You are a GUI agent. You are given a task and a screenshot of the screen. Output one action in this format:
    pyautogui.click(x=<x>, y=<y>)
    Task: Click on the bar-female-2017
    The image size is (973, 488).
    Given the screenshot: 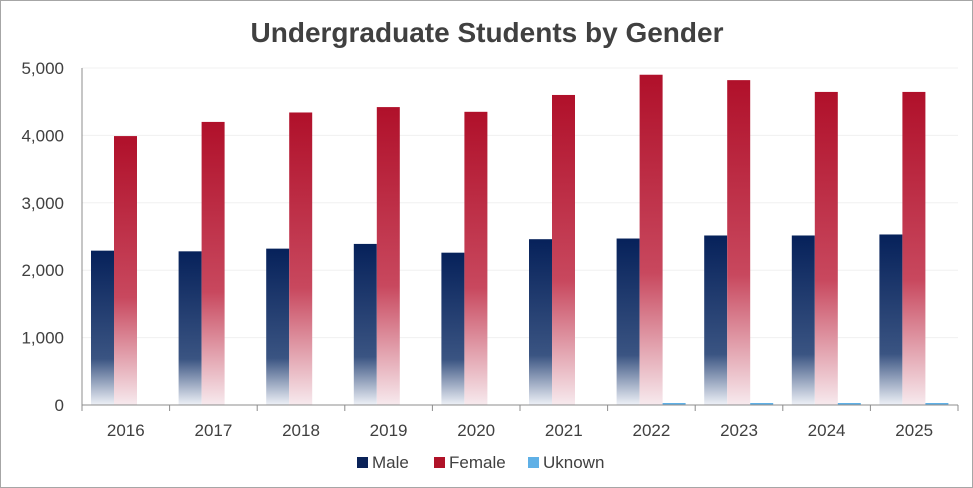 What is the action you would take?
    pyautogui.click(x=213, y=263)
    